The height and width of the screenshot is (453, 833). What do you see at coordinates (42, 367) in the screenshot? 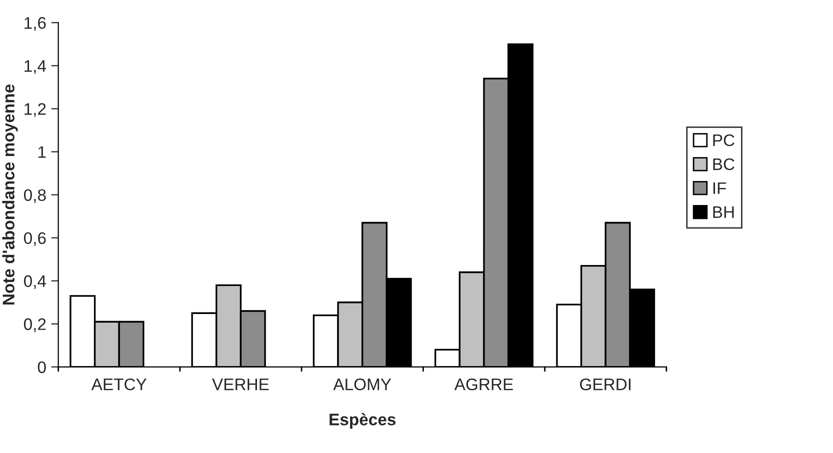
I see `y-tick-label: 0` at bounding box center [42, 367].